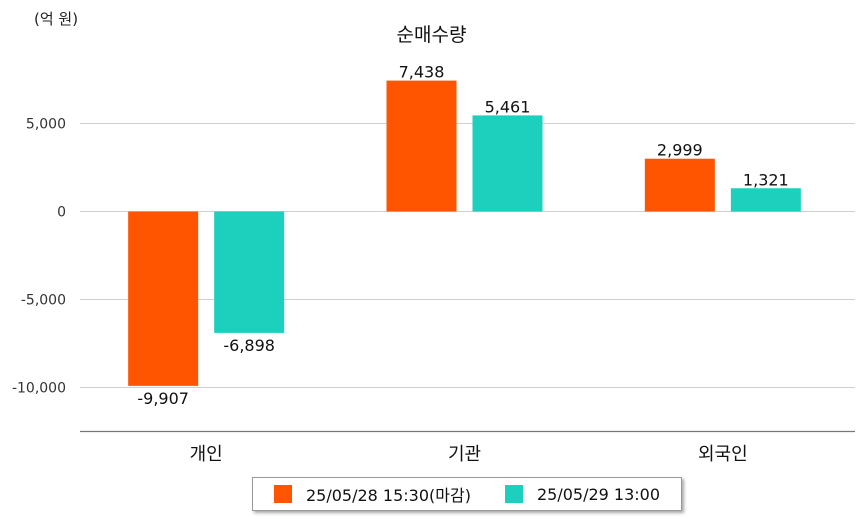 This screenshot has width=863, height=520. What do you see at coordinates (422, 72) in the screenshot?
I see `data-label: 7,438` at bounding box center [422, 72].